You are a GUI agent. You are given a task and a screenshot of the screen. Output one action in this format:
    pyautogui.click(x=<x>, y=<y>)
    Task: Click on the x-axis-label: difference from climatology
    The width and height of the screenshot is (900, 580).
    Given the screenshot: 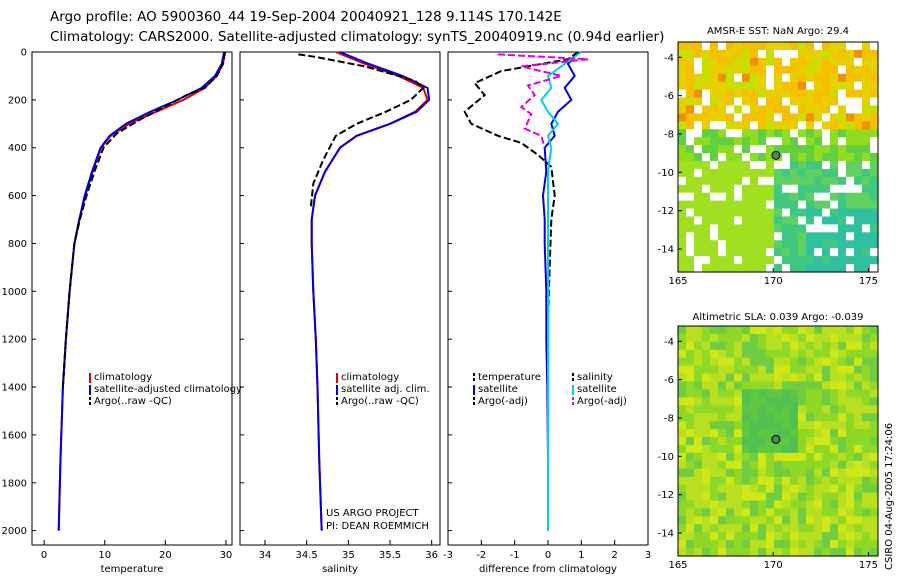 What is the action you would take?
    pyautogui.click(x=548, y=569)
    